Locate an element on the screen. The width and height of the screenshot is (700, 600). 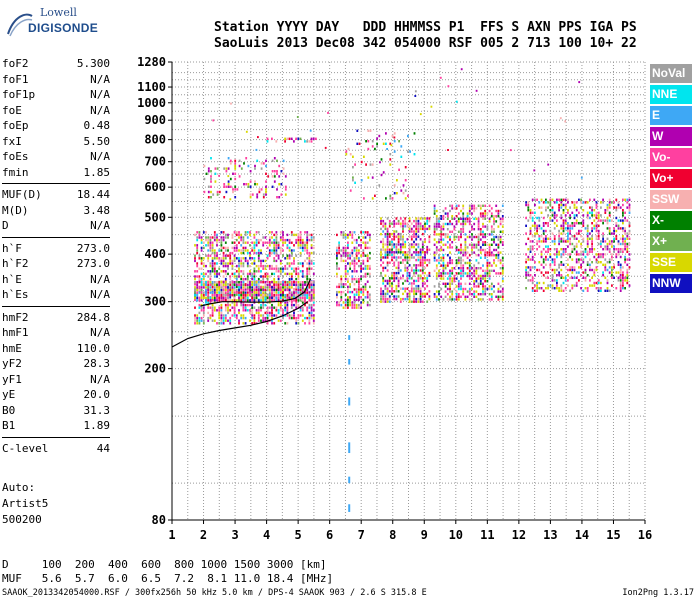
legend-item-w: W is located at coordinates (671, 136).